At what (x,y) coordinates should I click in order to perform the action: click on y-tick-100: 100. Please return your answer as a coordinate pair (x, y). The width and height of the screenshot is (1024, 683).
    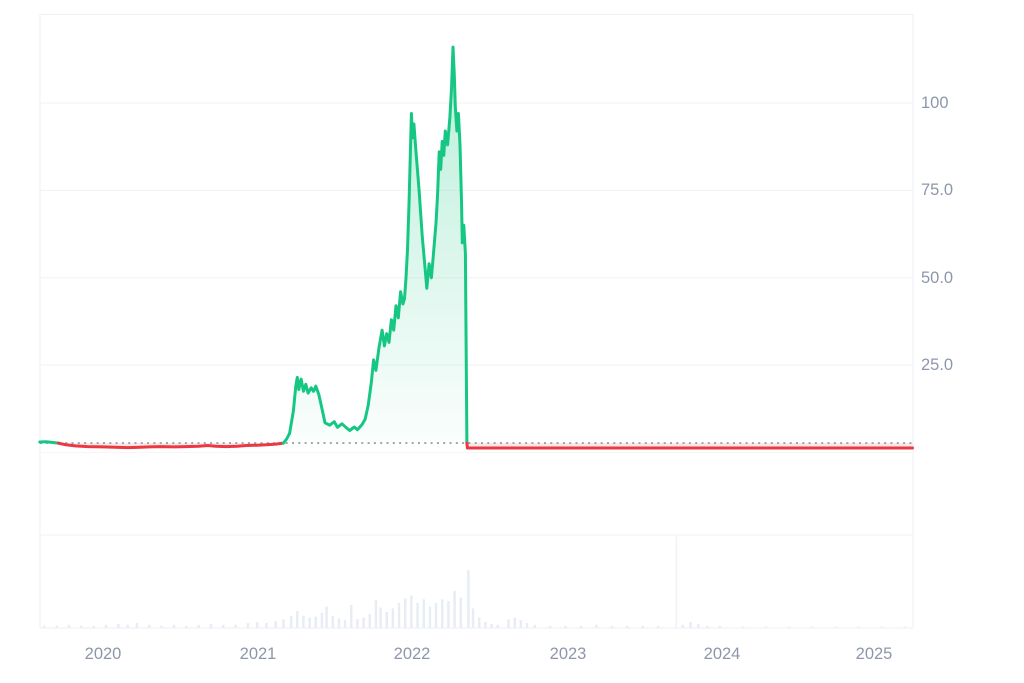
    Looking at the image, I should click on (935, 103).